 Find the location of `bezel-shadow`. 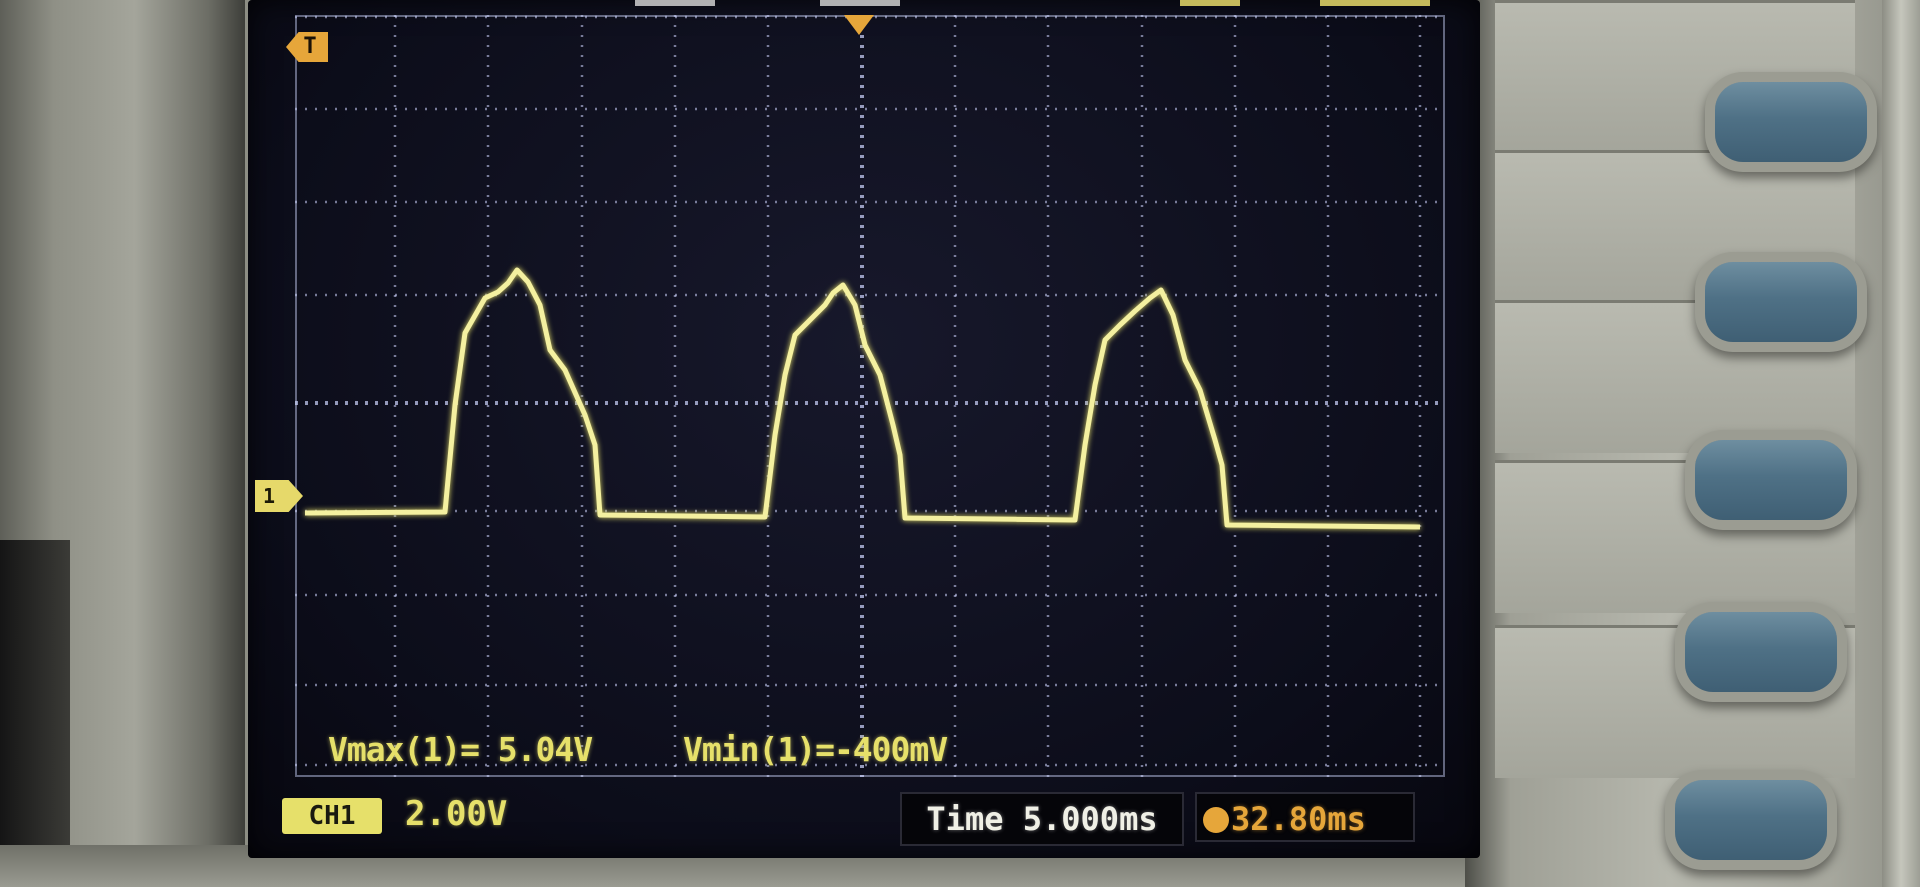

bezel-shadow is located at coordinates (35, 713).